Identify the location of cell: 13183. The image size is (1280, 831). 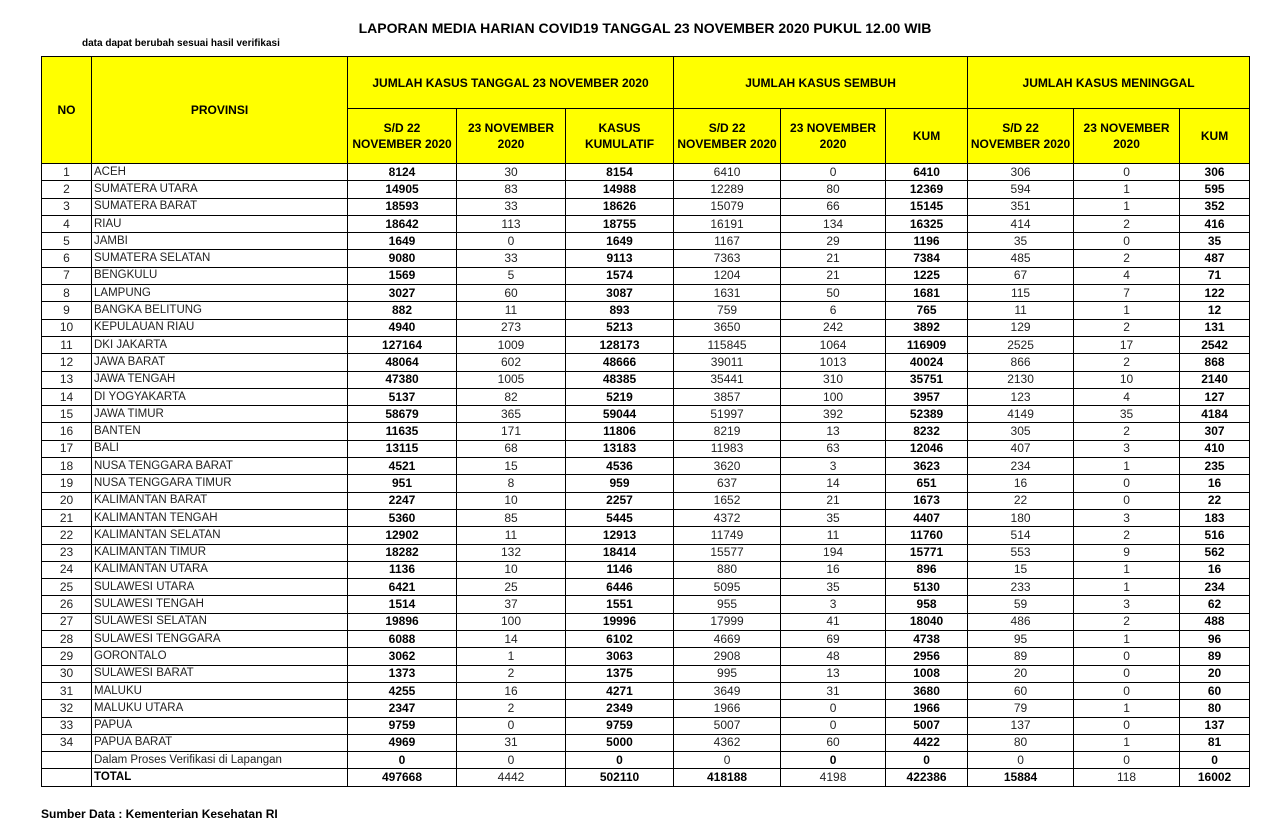
(619, 449).